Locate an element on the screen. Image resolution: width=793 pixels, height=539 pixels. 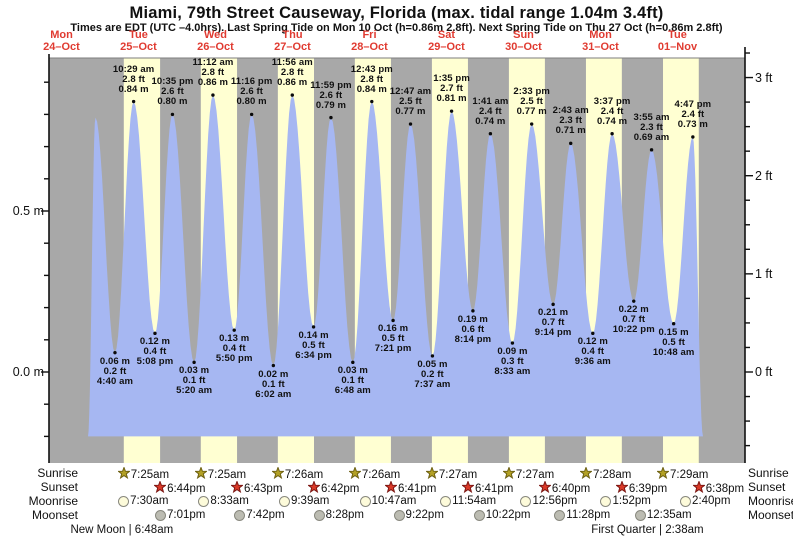
tide-annotation-line: 6:48 am is located at coordinates (352, 391).